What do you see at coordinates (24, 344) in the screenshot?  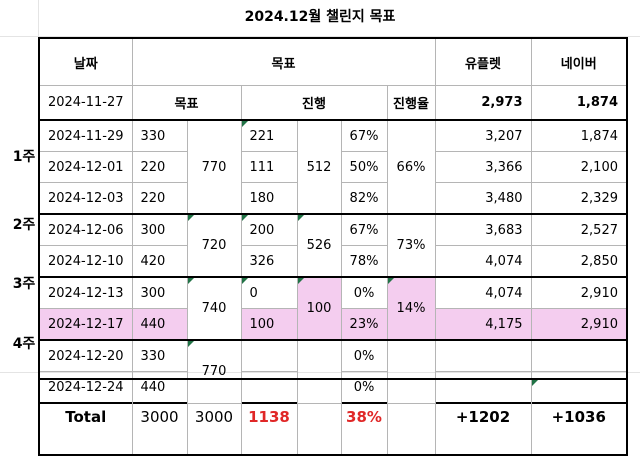 I see `week-label: 4주` at bounding box center [24, 344].